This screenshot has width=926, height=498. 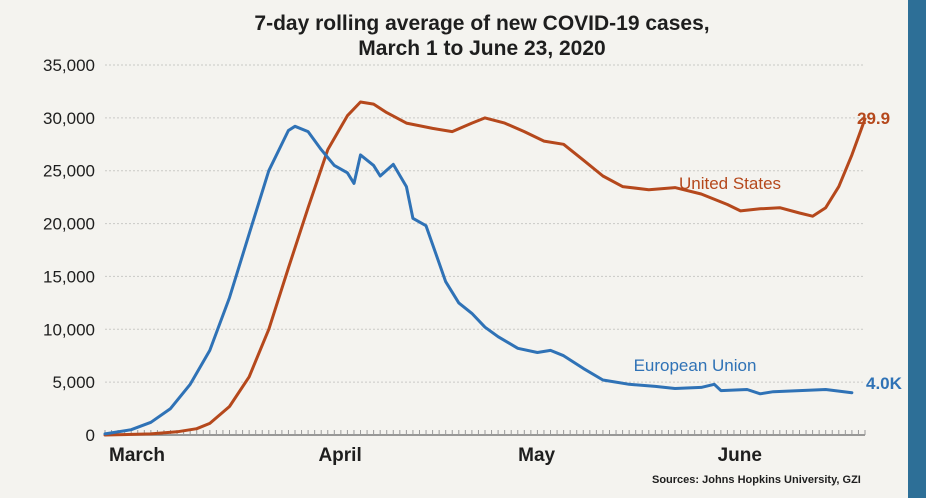 What do you see at coordinates (481, 48) in the screenshot?
I see `chart-title-line2: March 1 to June 23, 2020` at bounding box center [481, 48].